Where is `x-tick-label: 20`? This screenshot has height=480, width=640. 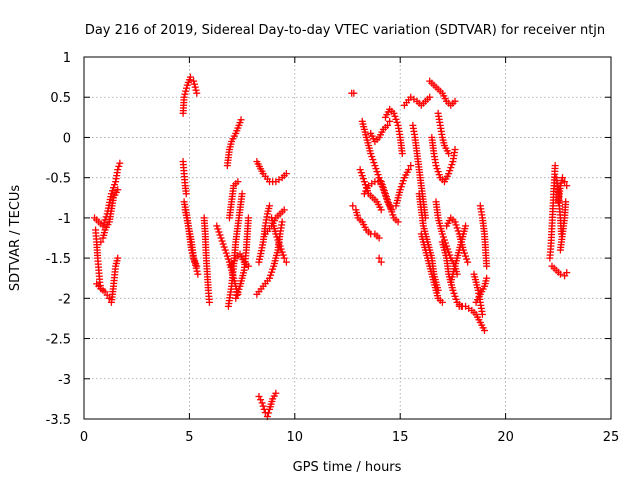 x-tick-label: 20 is located at coordinates (505, 437).